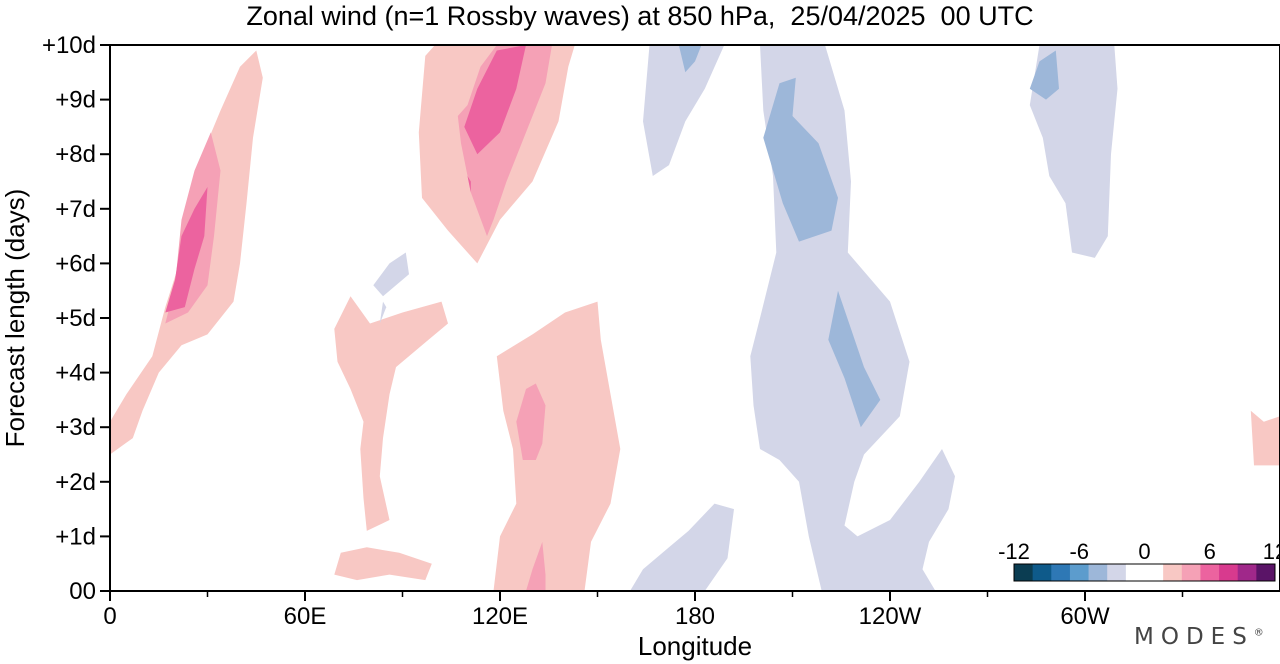 The image size is (1280, 664). What do you see at coordinates (75, 427) in the screenshot?
I see `y-tick-label: +3d` at bounding box center [75, 427].